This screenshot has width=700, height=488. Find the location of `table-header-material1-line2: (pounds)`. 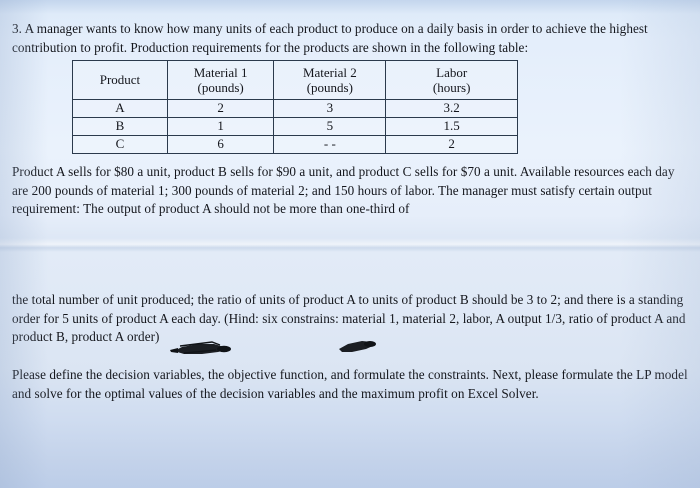

table-header-material1-line2: (pounds) is located at coordinates (220, 87).